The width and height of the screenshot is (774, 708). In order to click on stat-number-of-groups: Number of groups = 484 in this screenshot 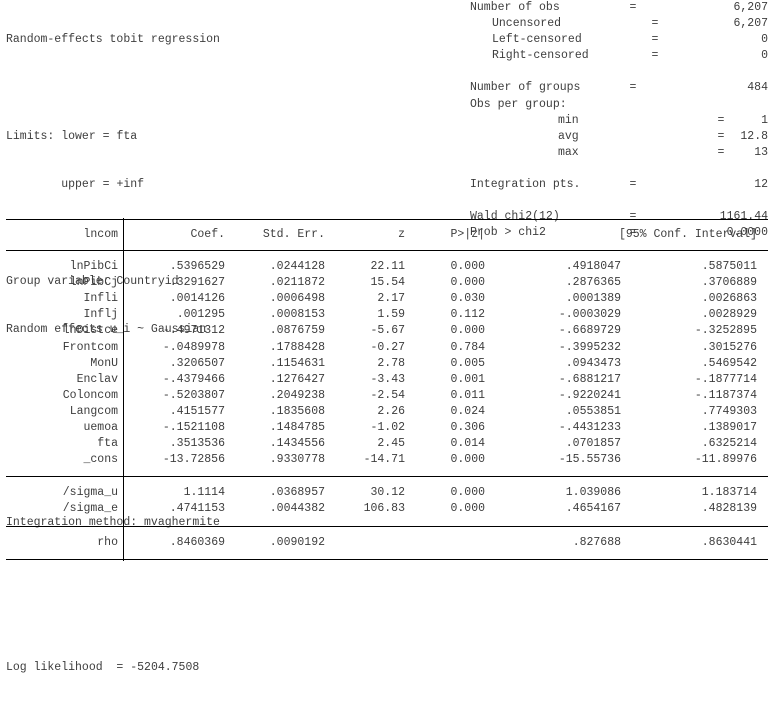, I will do `click(620, 88)`.